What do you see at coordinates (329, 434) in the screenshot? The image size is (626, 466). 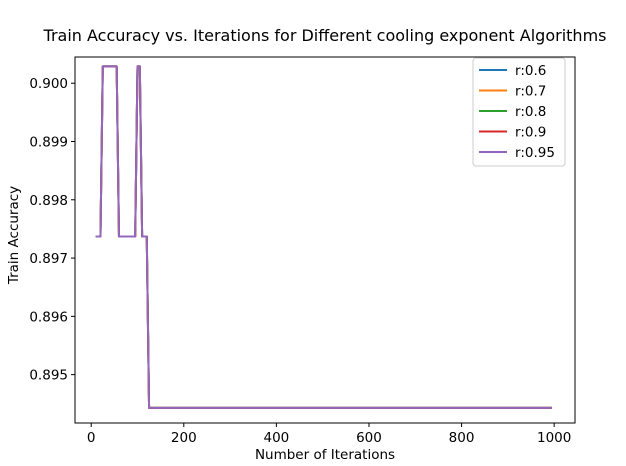 I see `x-axis-ticks: 0 200 400 600 800 1000` at bounding box center [329, 434].